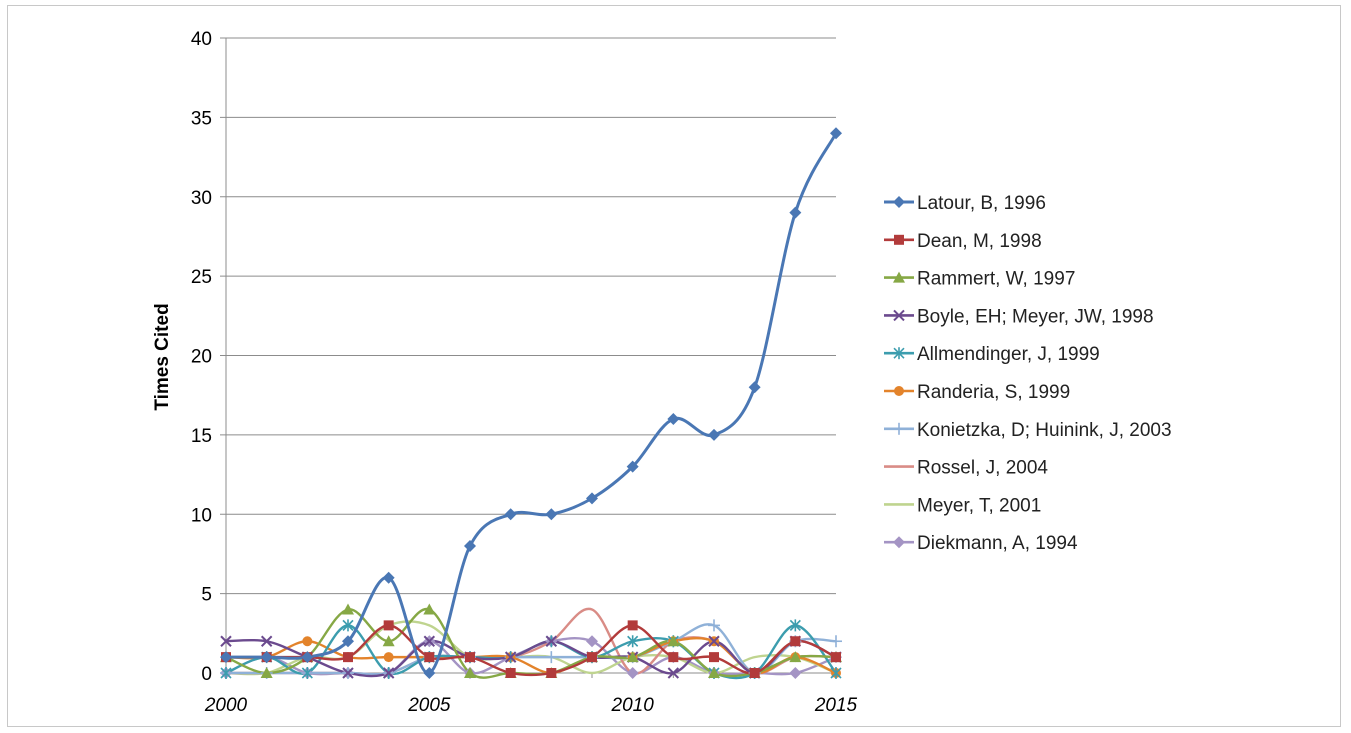 This screenshot has width=1351, height=733. I want to click on legend-item: Allmendinger, J, 1999, so click(992, 354).